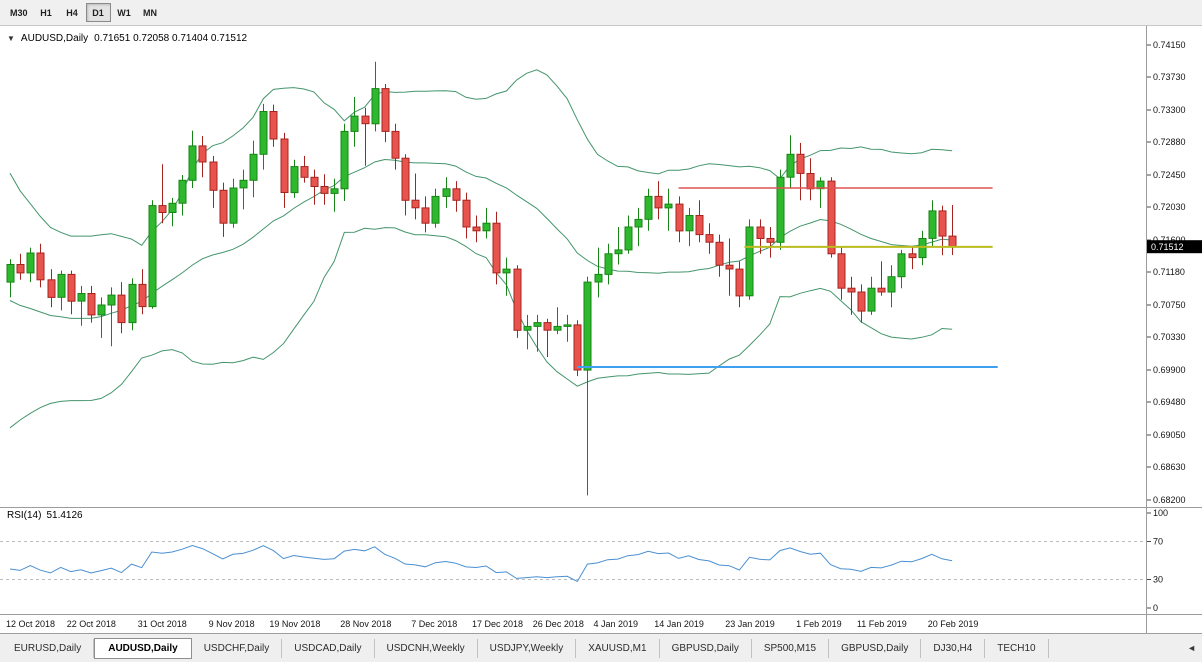  What do you see at coordinates (19, 12) in the screenshot?
I see `timeframe-m30-button: M30` at bounding box center [19, 12].